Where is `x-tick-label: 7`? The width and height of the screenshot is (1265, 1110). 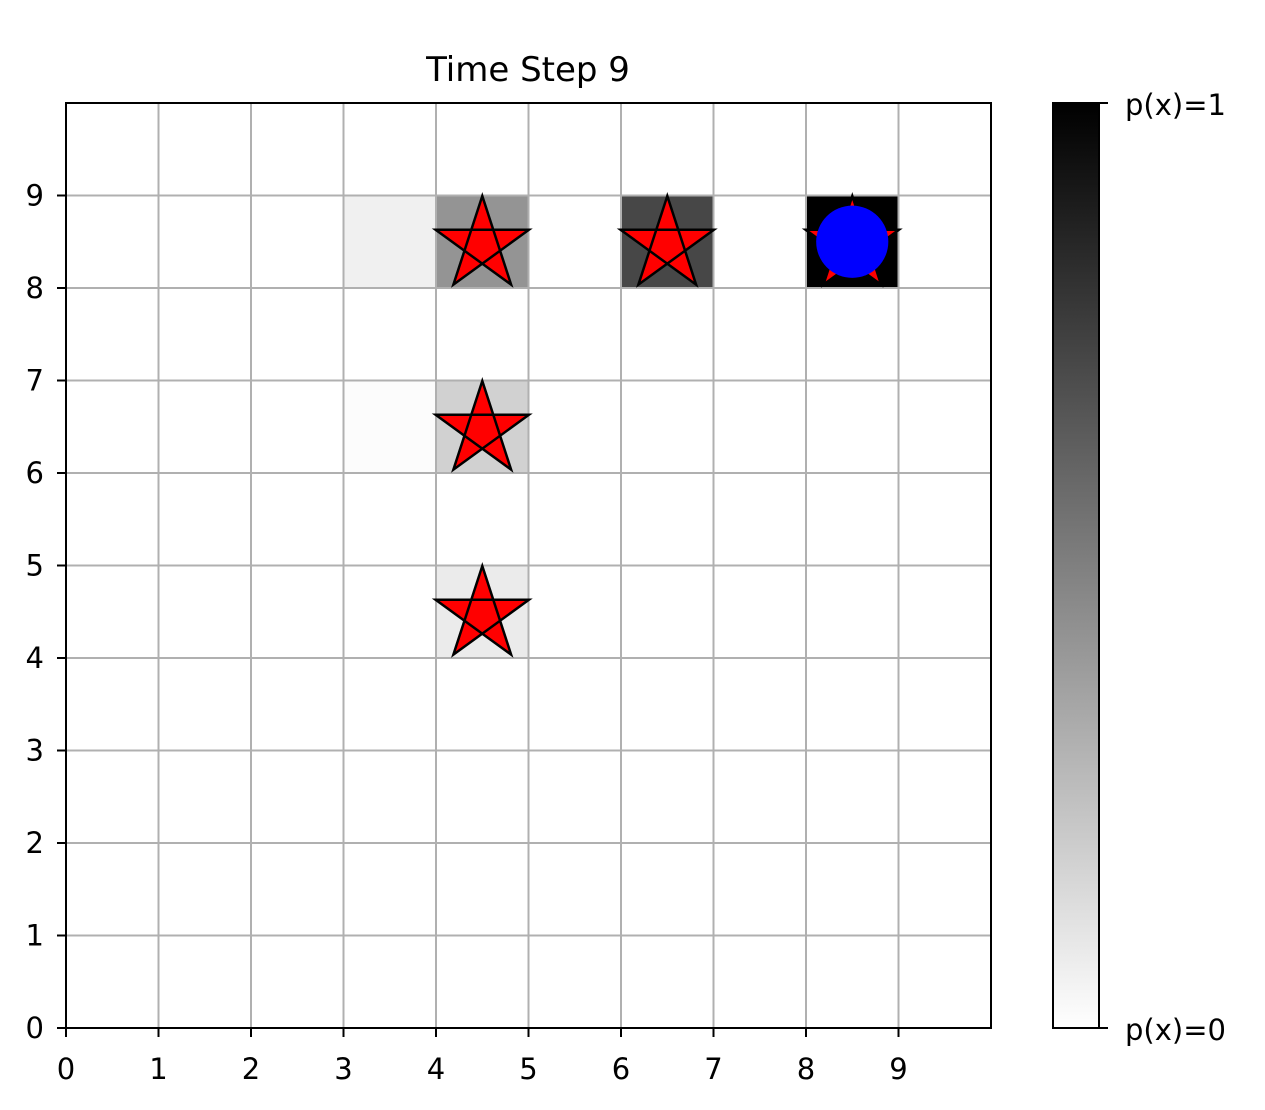
x-tick-label: 7 is located at coordinates (713, 1069).